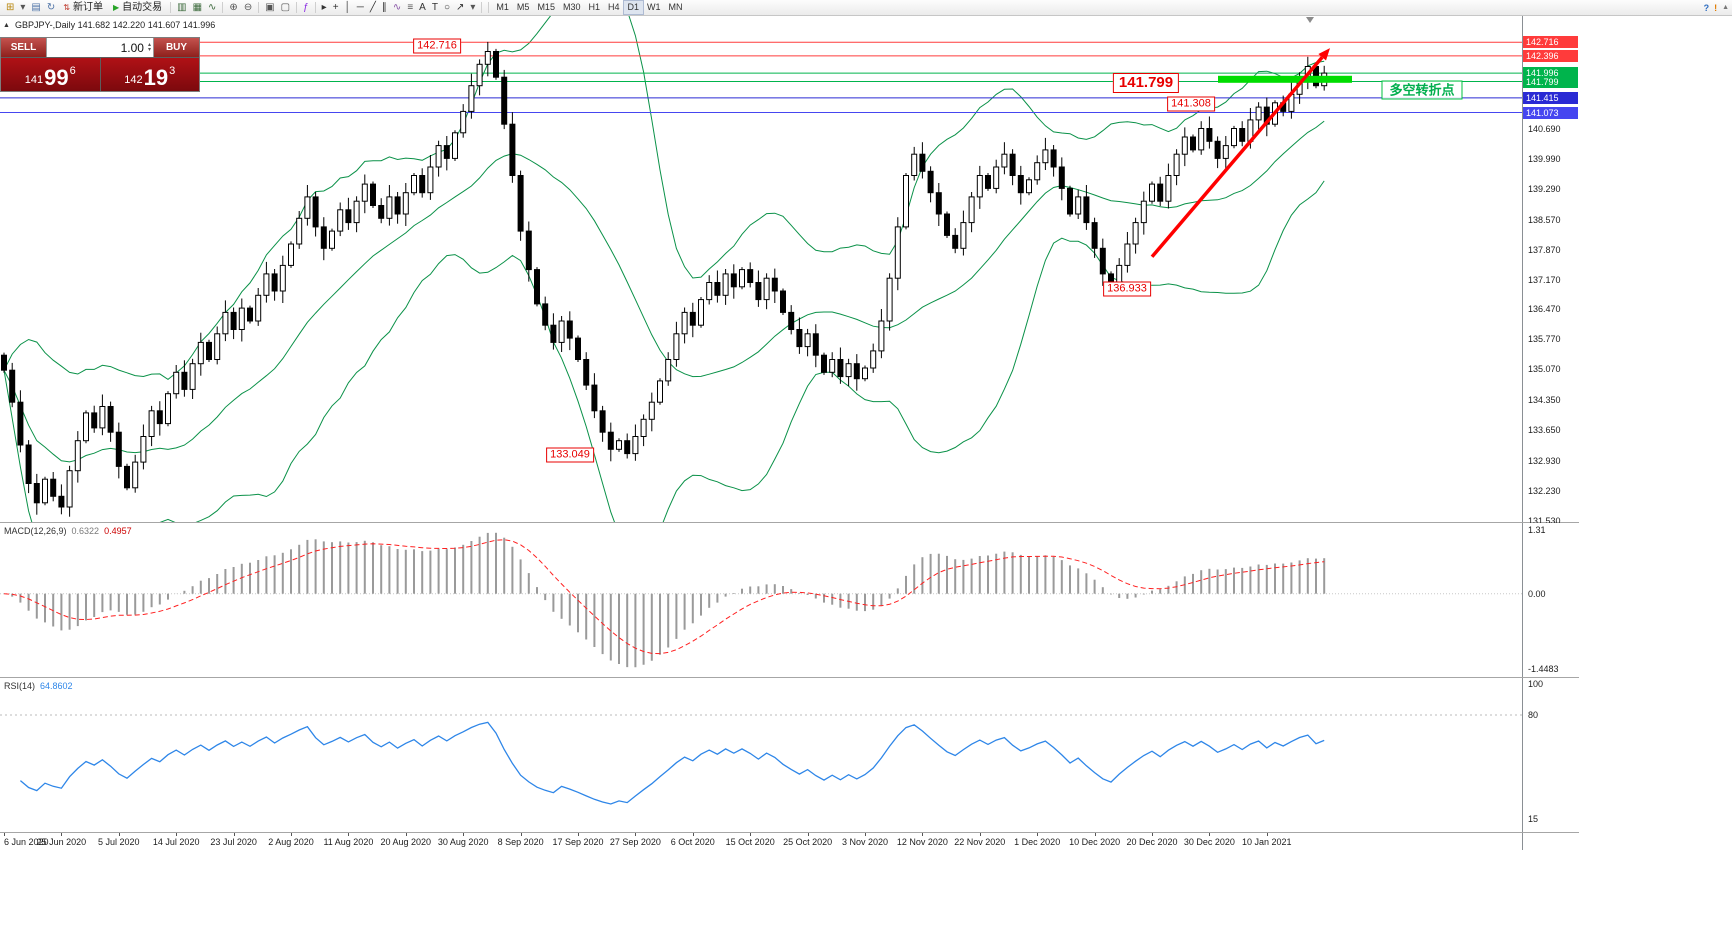  I want to click on rsi-tick-label: 100, so click(1536, 684).